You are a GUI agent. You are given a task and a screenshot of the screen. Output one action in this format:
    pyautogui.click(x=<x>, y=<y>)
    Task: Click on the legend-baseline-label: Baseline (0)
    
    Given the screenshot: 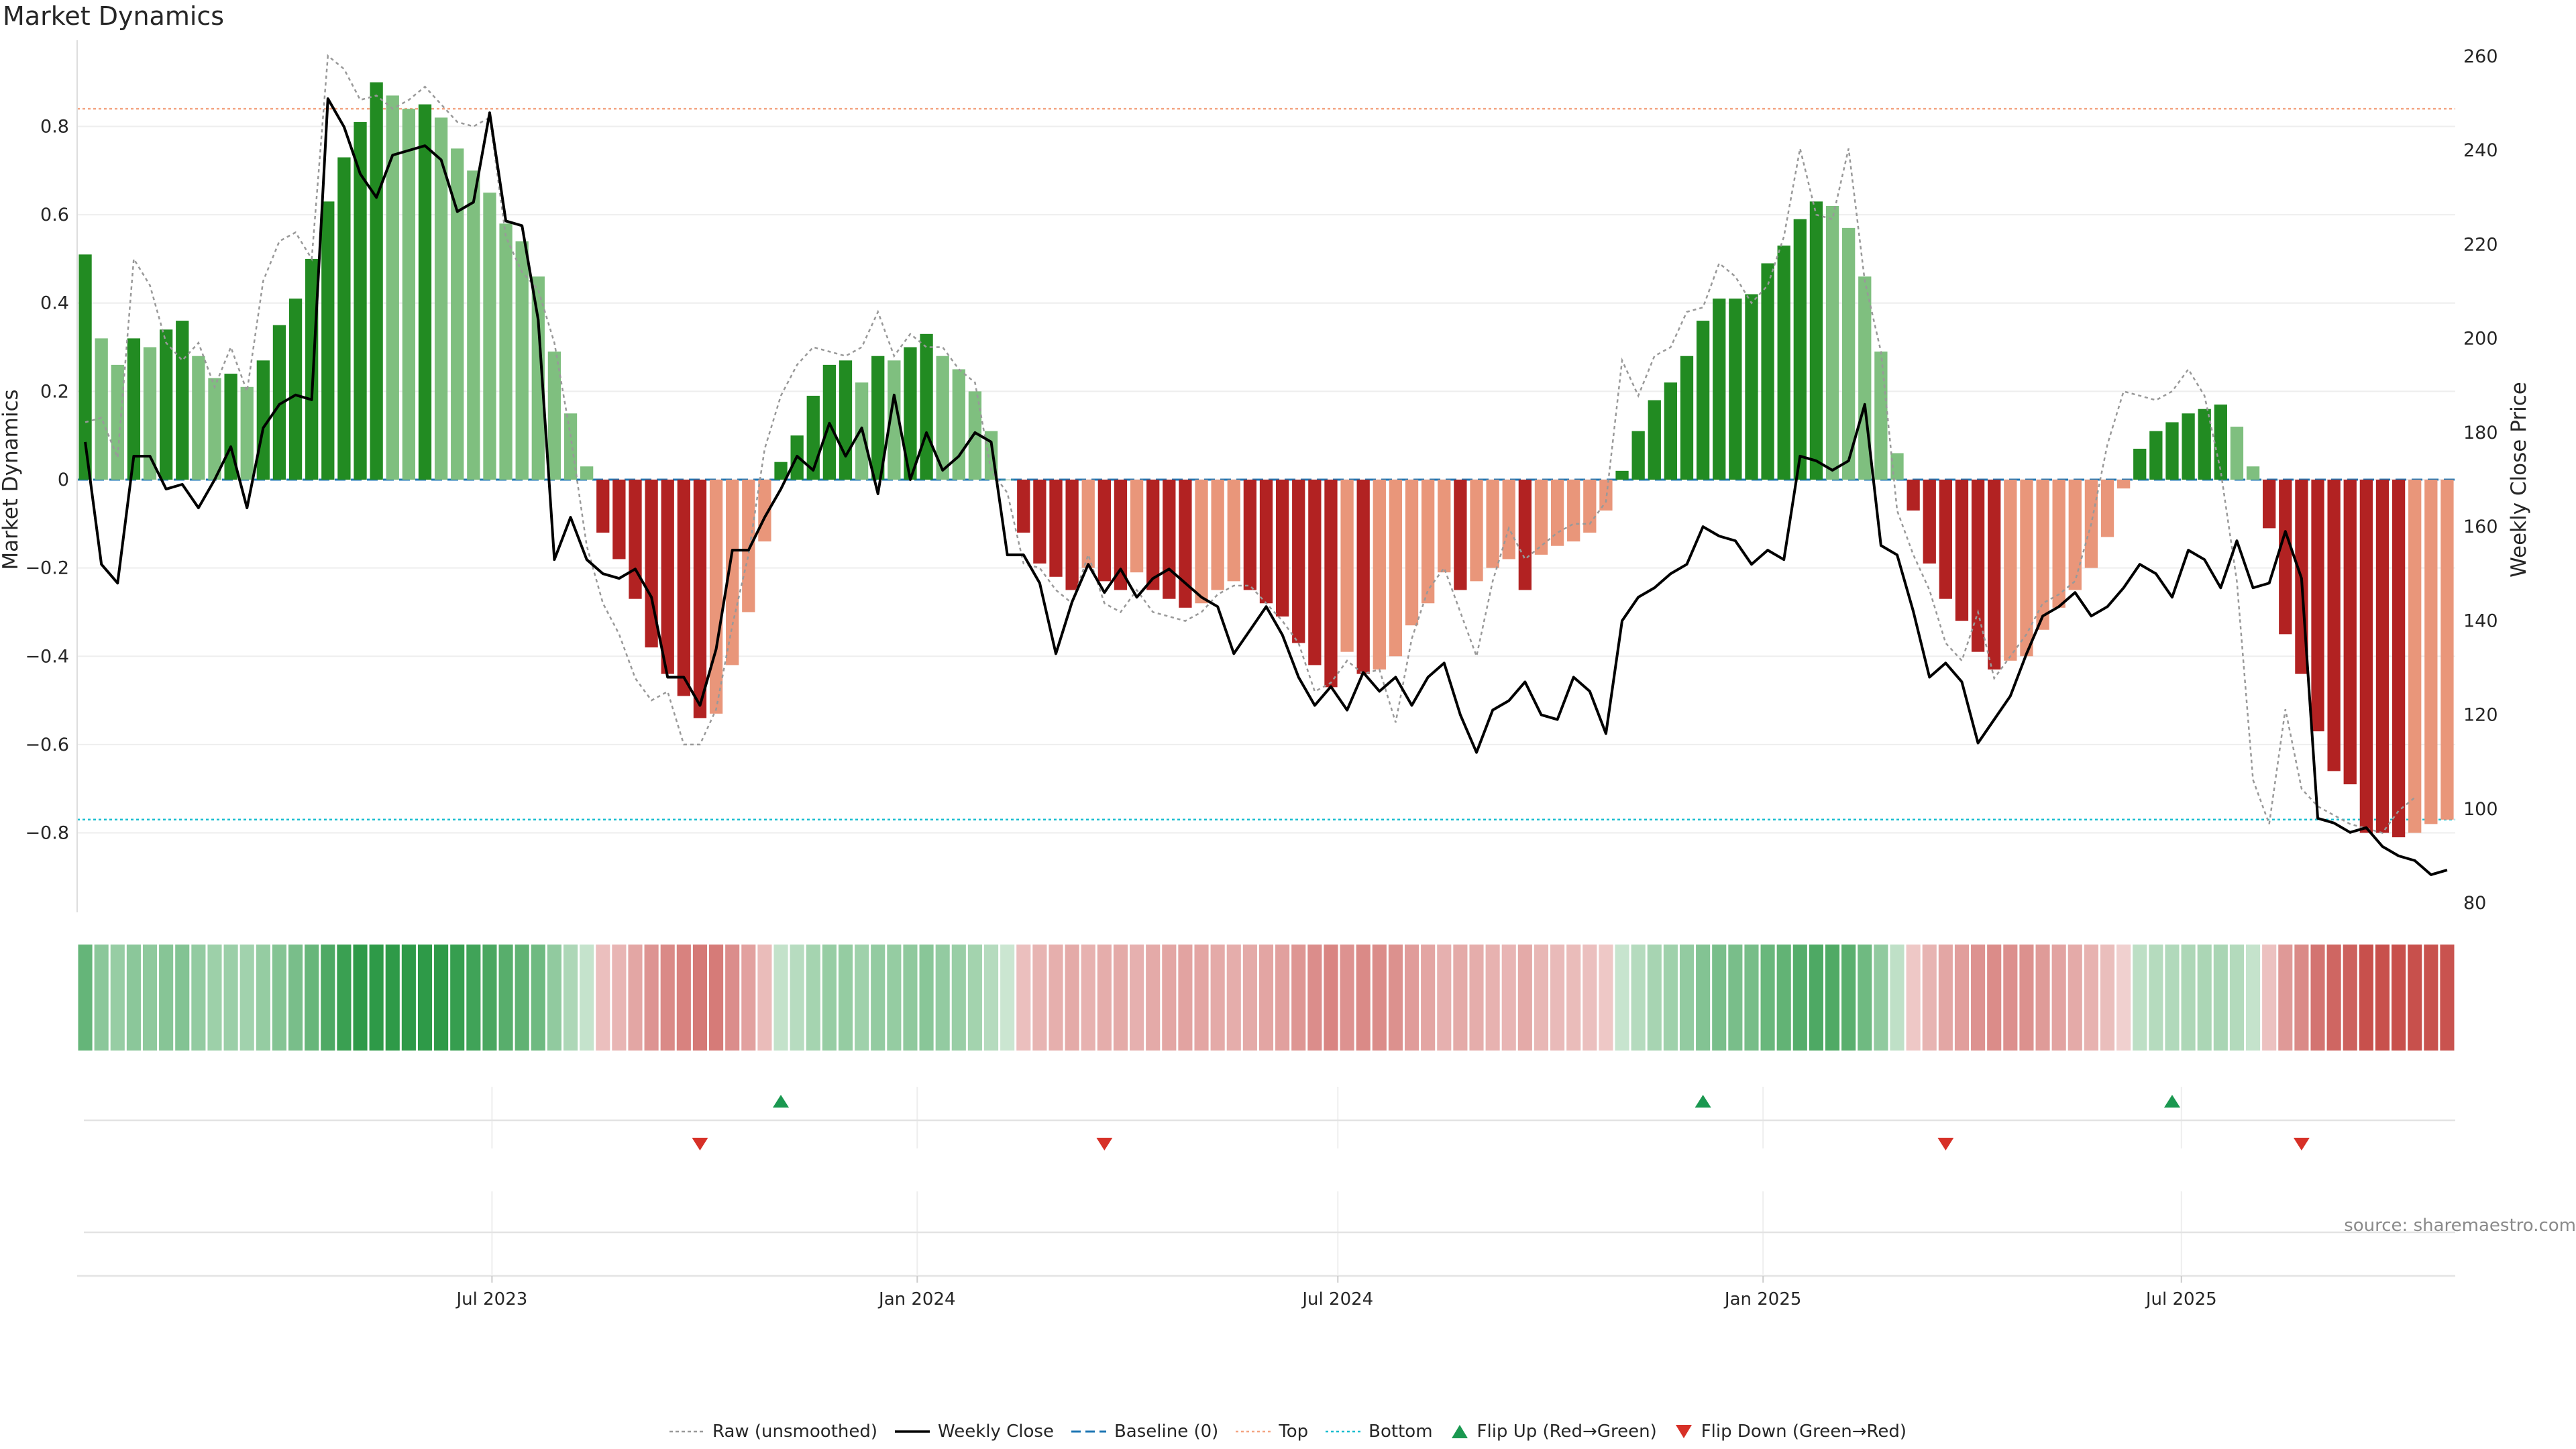 What is the action you would take?
    pyautogui.click(x=1166, y=1431)
    